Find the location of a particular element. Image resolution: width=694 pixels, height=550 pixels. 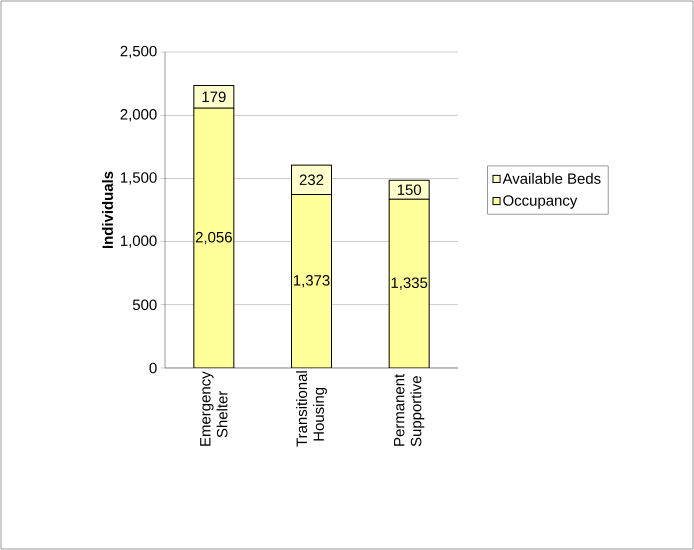

y-tick-label: 0 is located at coordinates (153, 368).